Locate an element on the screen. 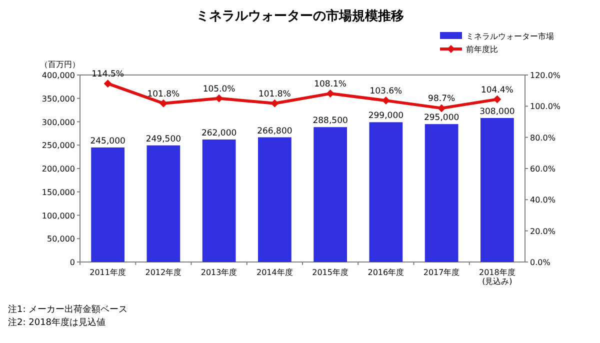  data-label: 295,000 is located at coordinates (442, 118).